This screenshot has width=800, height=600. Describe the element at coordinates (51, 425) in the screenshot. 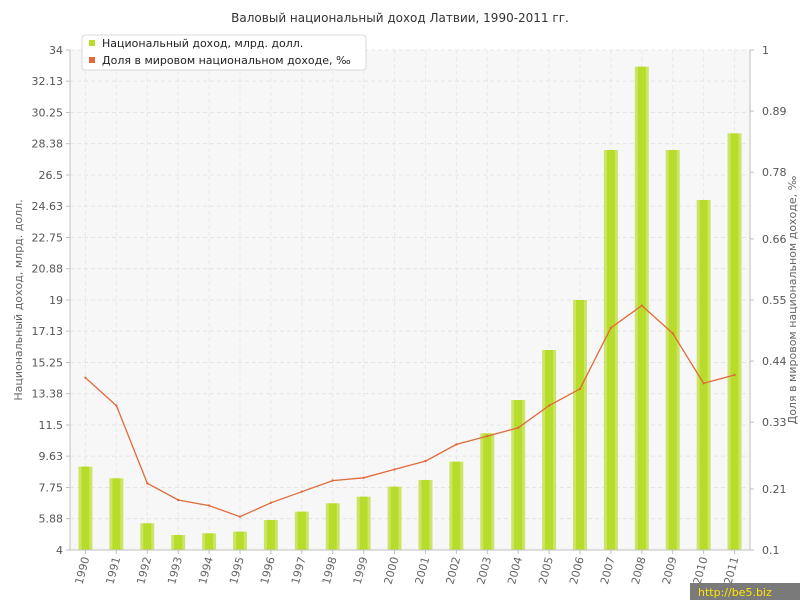

I see `left-tick-label: 11.5` at that location.